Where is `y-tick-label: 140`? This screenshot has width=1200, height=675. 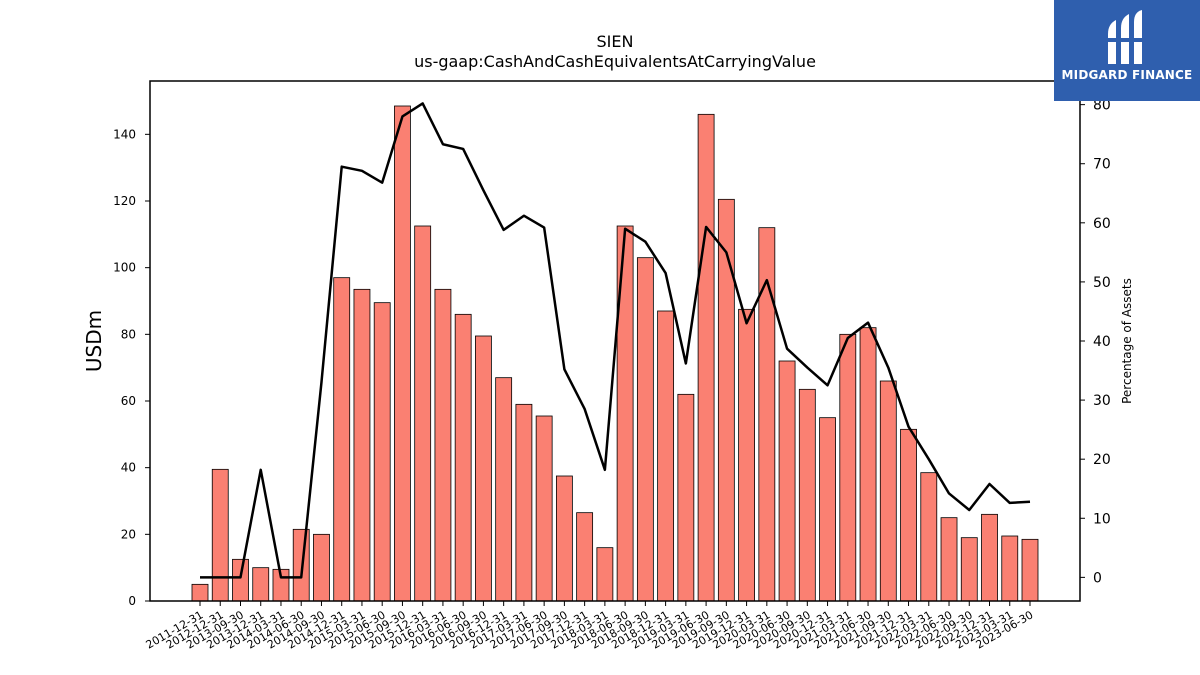 y-tick-label: 140 is located at coordinates (124, 134).